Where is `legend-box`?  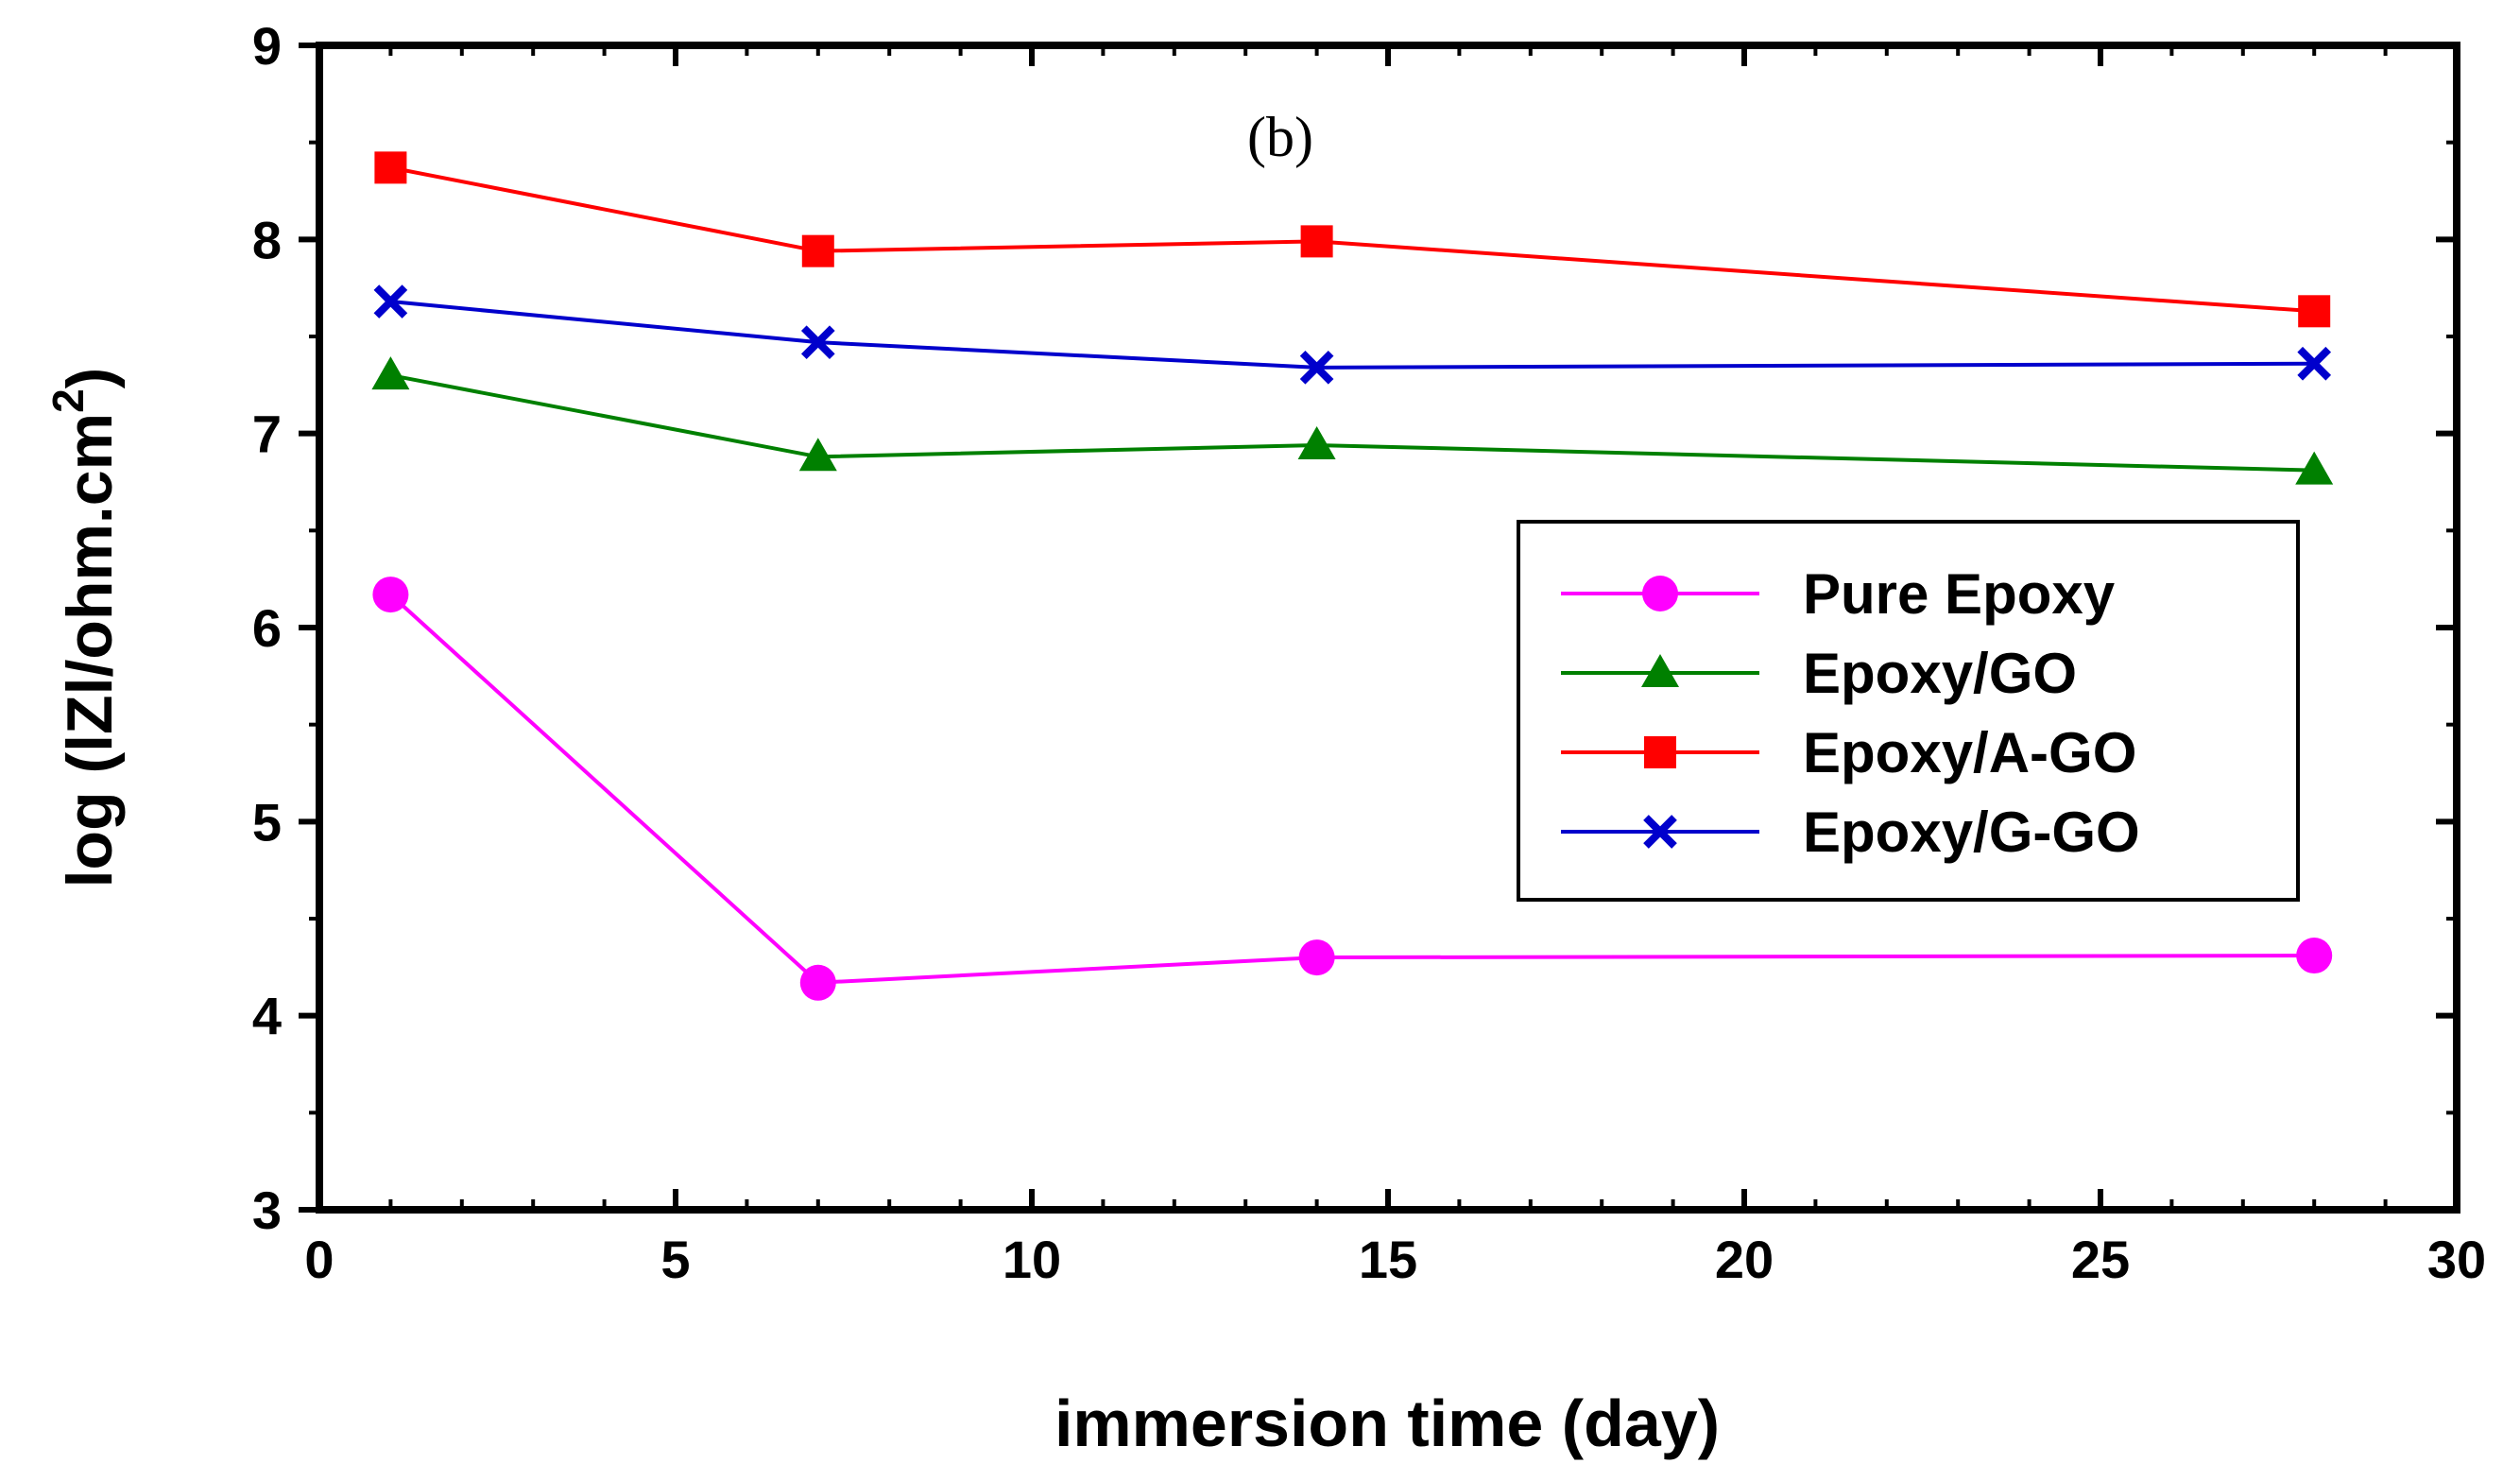
legend-box is located at coordinates (1908, 711).